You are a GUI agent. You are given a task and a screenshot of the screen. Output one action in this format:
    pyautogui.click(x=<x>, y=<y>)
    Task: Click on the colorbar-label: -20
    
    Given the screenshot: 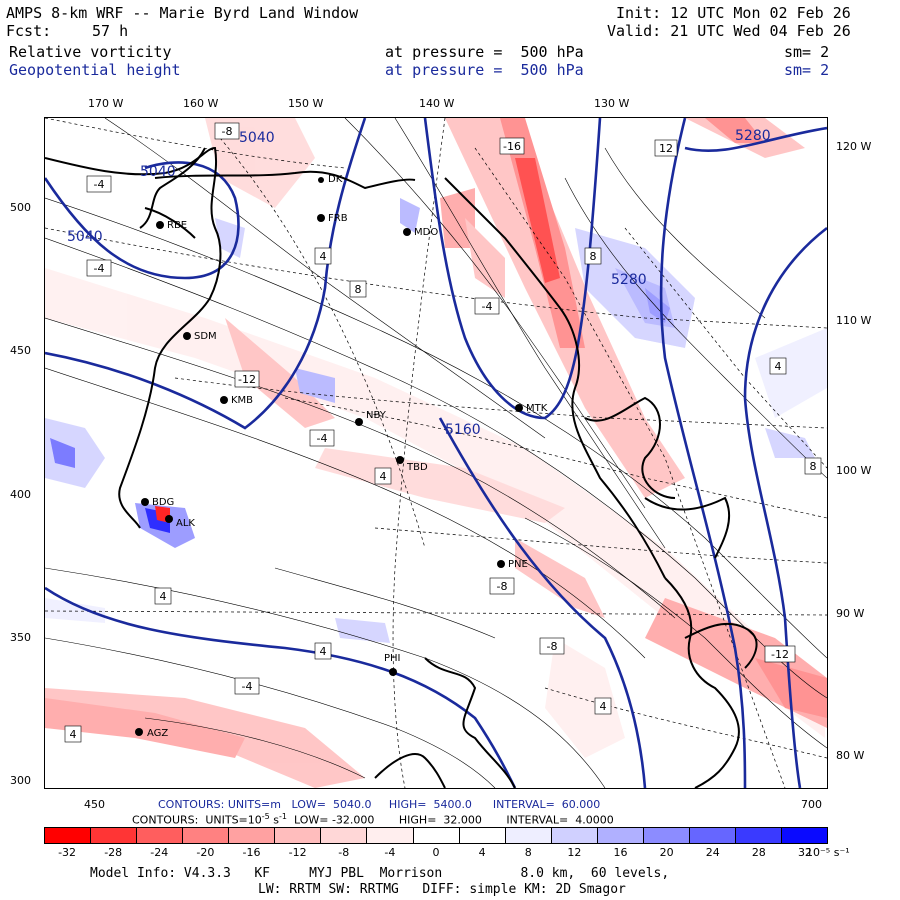 What is the action you would take?
    pyautogui.click(x=205, y=852)
    